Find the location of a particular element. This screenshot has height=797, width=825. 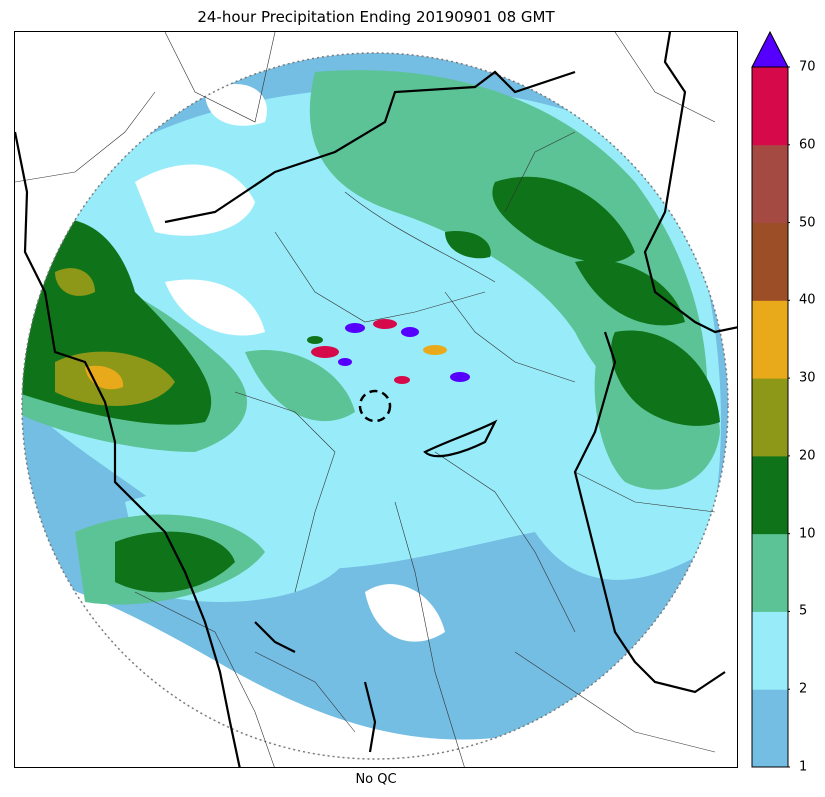

colorbar-tick-label: 5 is located at coordinates (803, 611).